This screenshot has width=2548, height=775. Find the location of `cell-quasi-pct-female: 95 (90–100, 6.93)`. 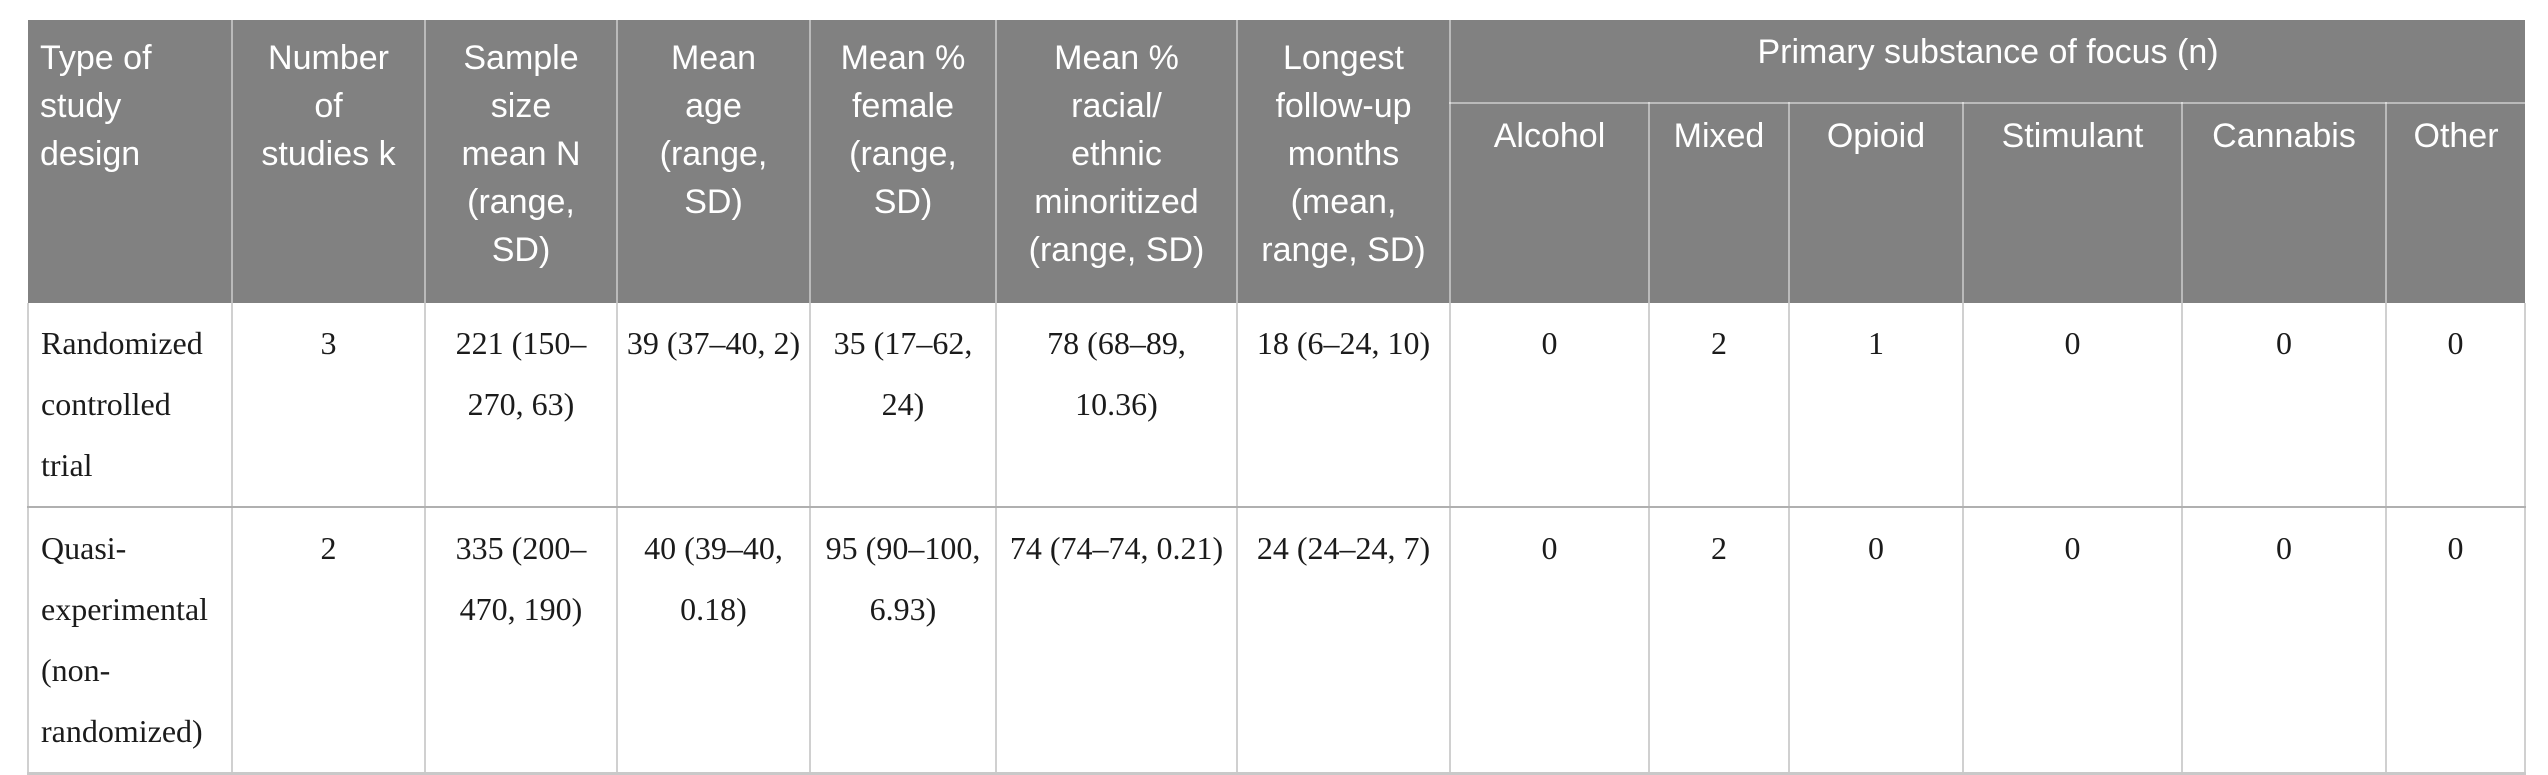

cell-quasi-pct-female: 95 (90–100, 6.93) is located at coordinates (903, 641).